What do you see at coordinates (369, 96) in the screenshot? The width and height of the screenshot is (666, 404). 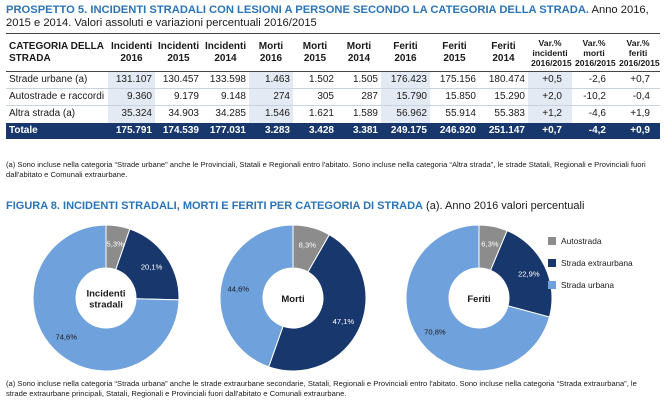 I see `cell-col-5: 287` at bounding box center [369, 96].